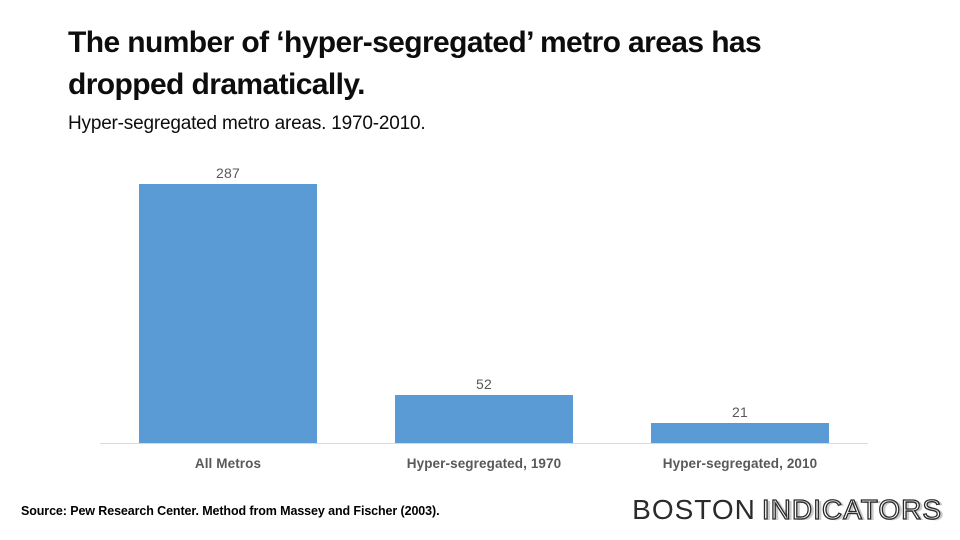  What do you see at coordinates (247, 123) in the screenshot?
I see `slide-subtitle: Hyper-segregated metro areas. 1970-2010.` at bounding box center [247, 123].